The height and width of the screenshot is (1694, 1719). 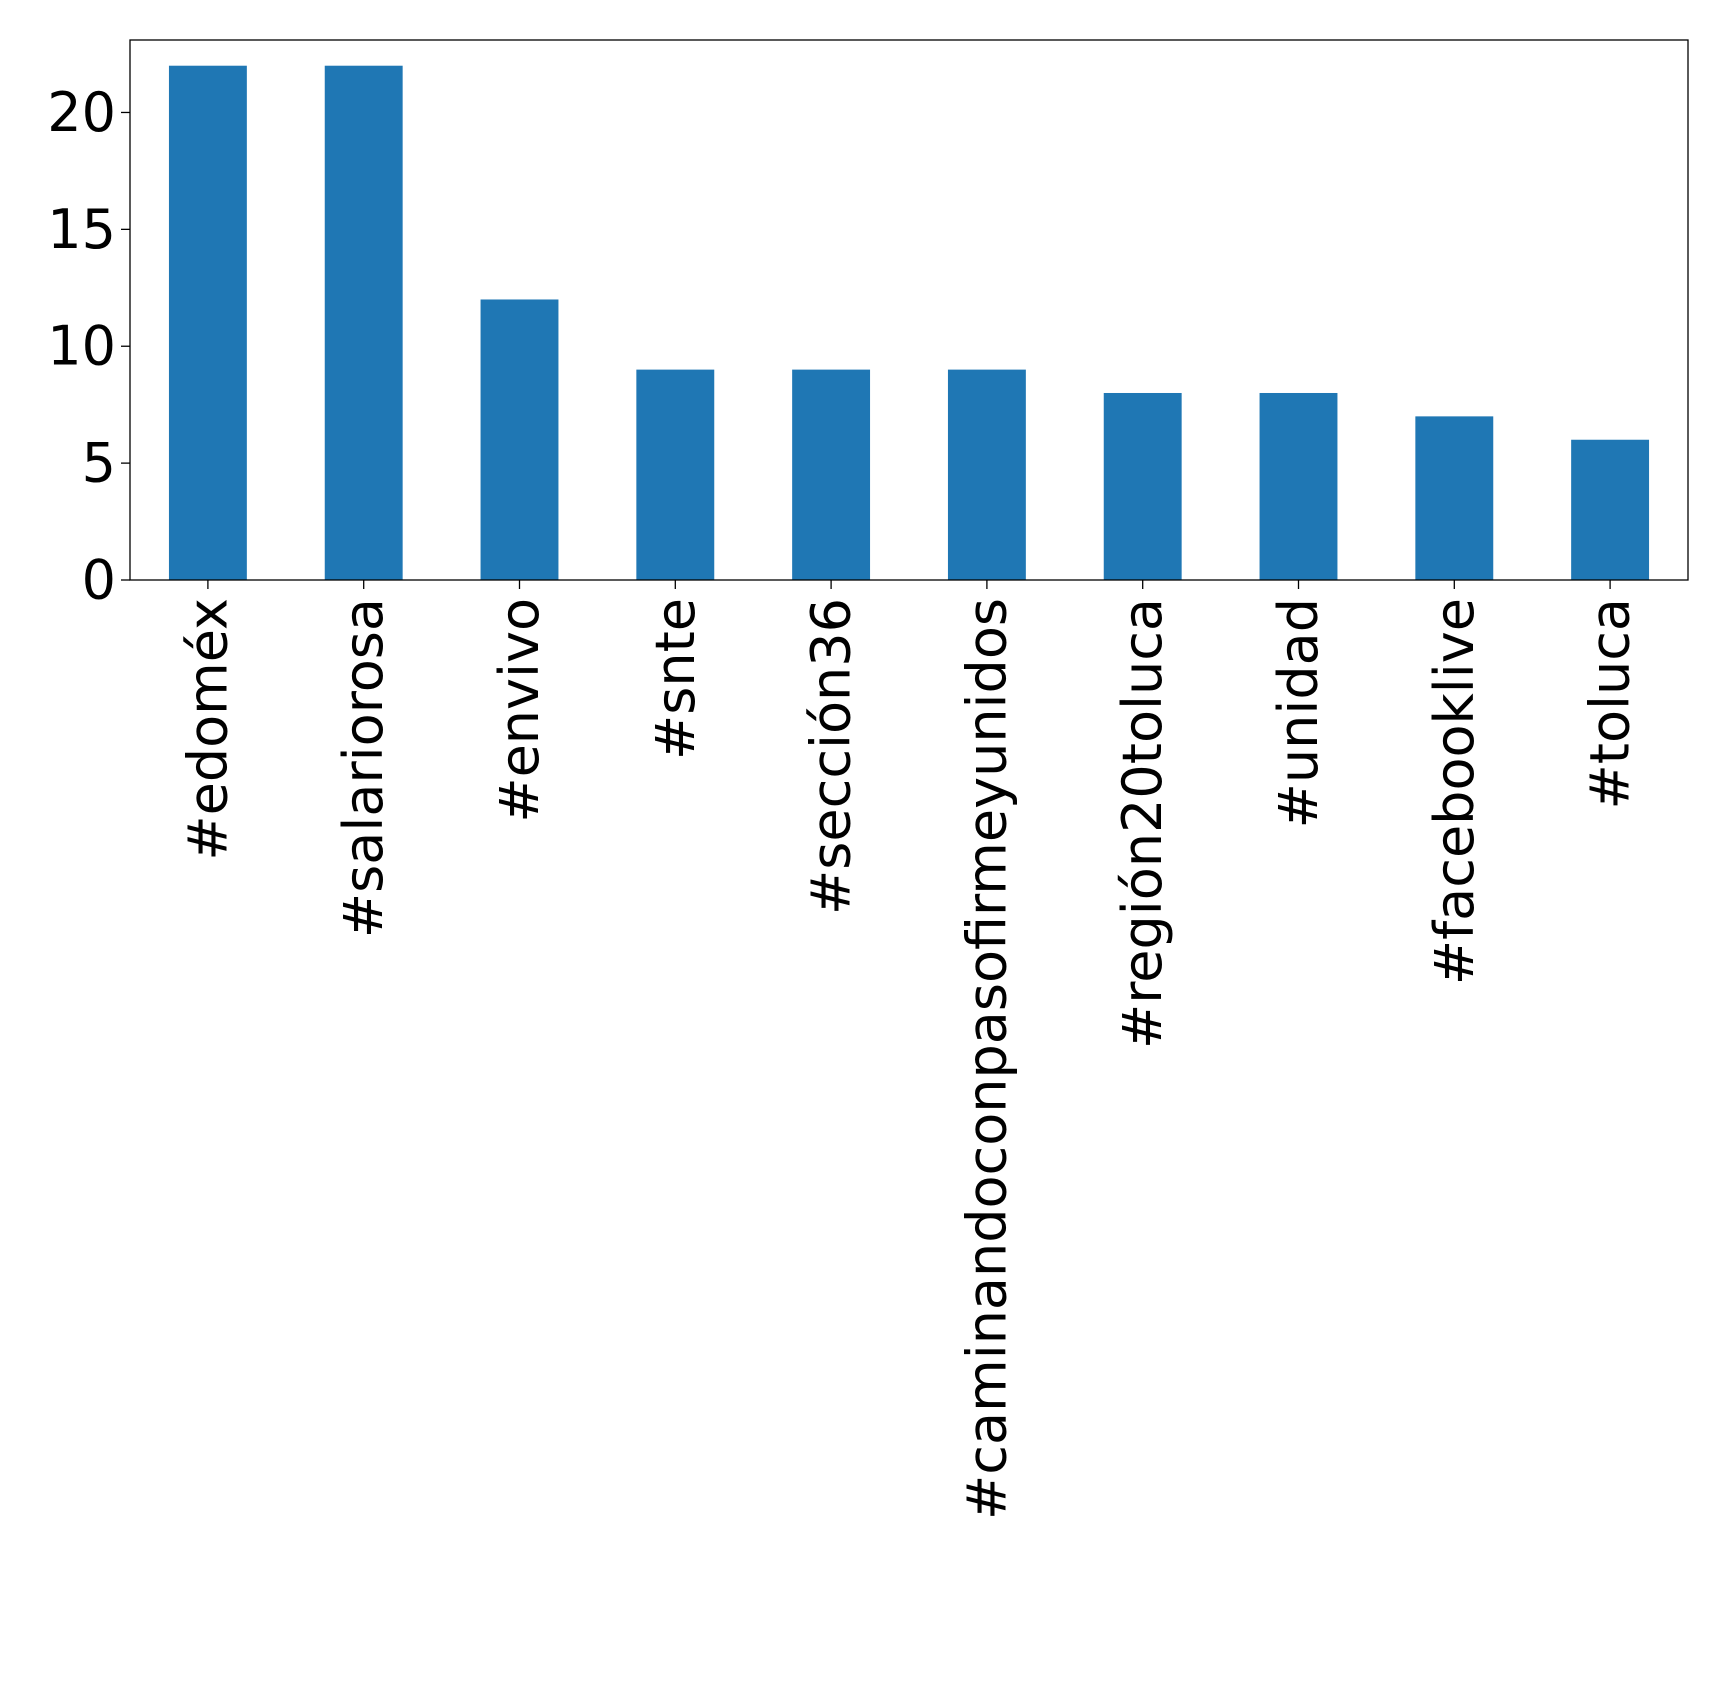 I want to click on y-tick-label: 5, so click(x=99, y=463).